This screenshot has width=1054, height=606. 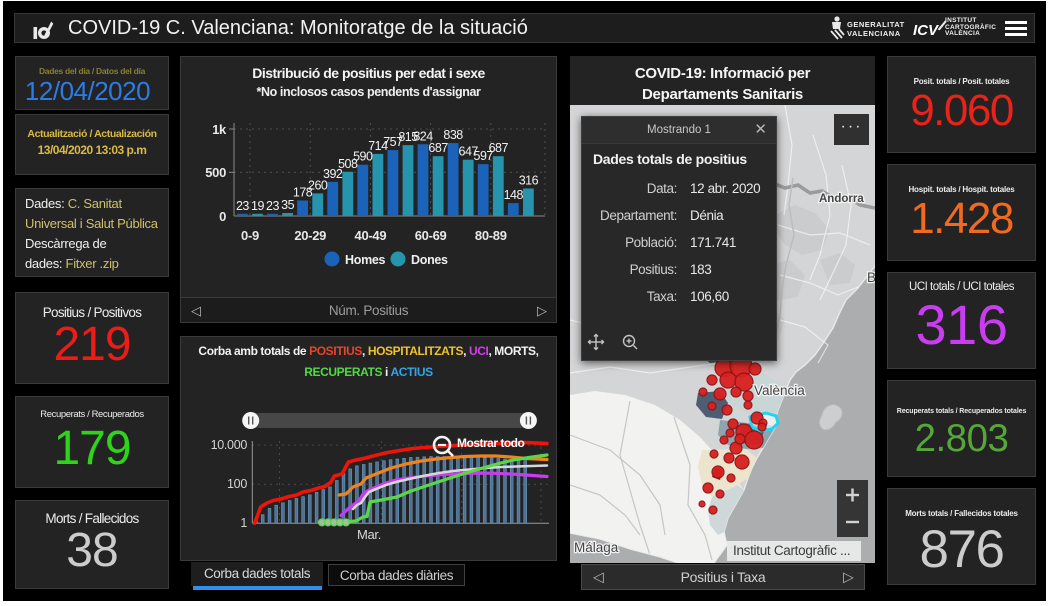 I want to click on svg-text: Málaga, so click(x=596, y=547).